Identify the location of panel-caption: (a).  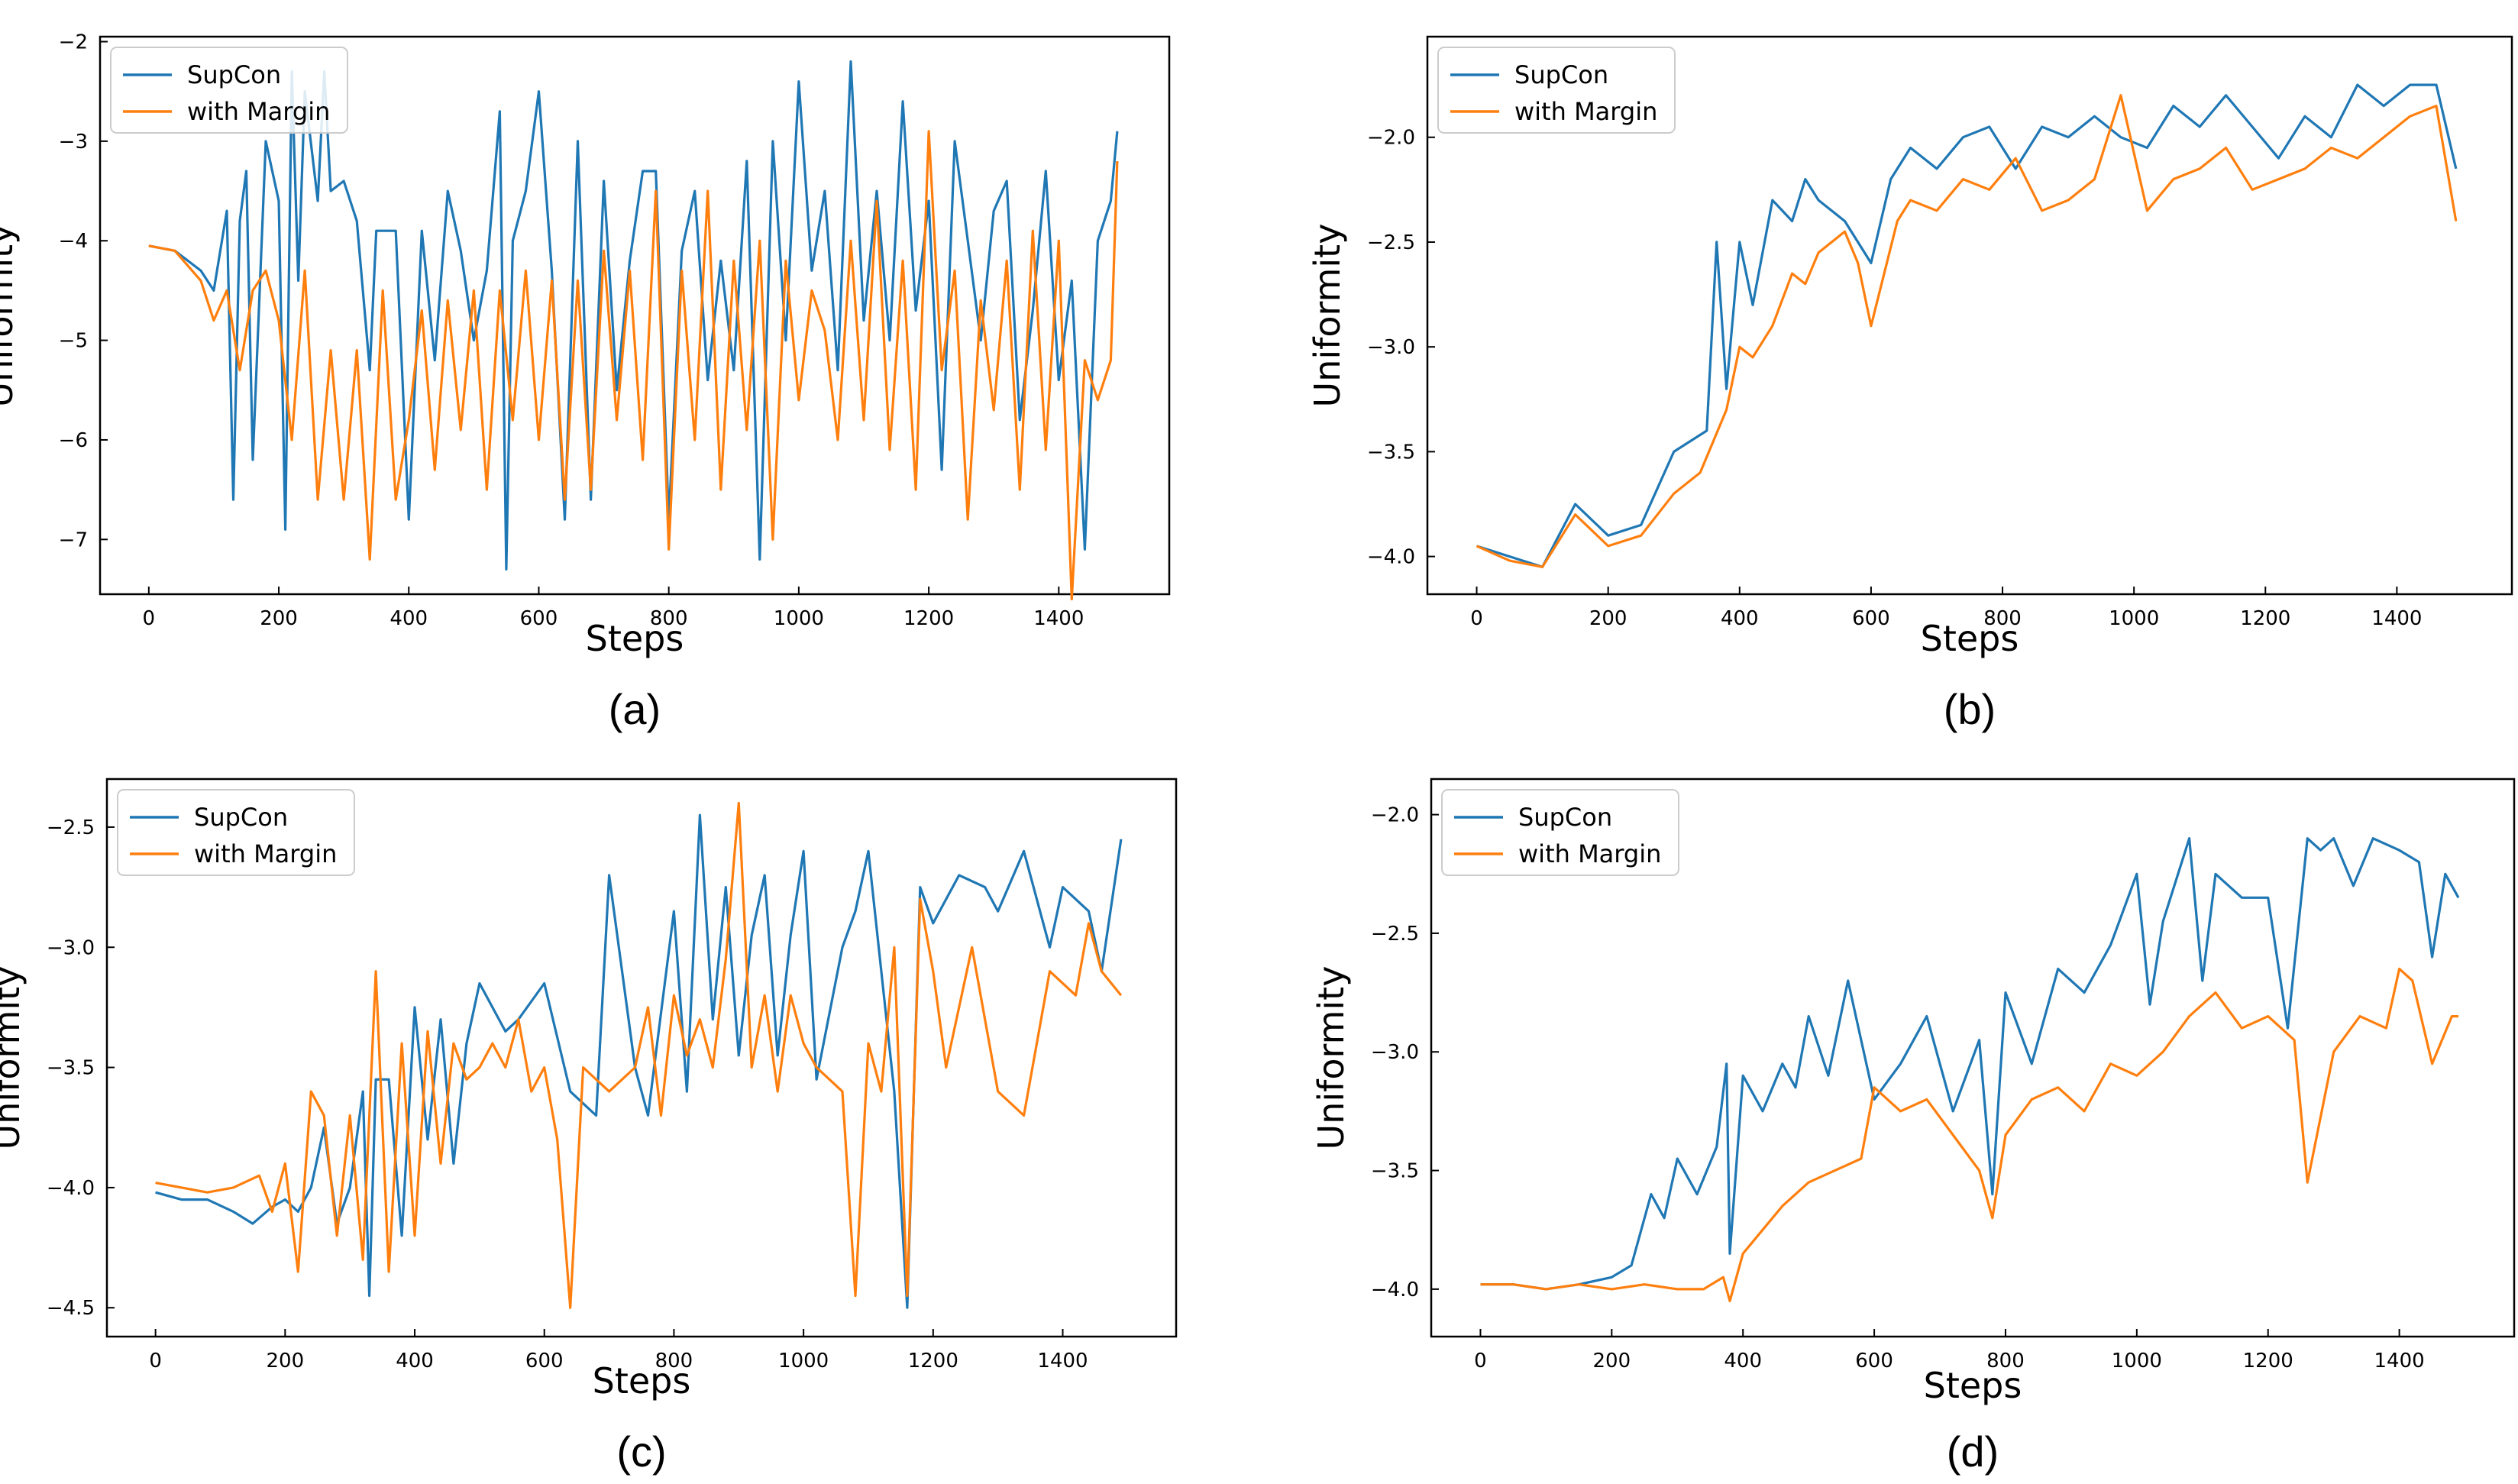
(635, 709).